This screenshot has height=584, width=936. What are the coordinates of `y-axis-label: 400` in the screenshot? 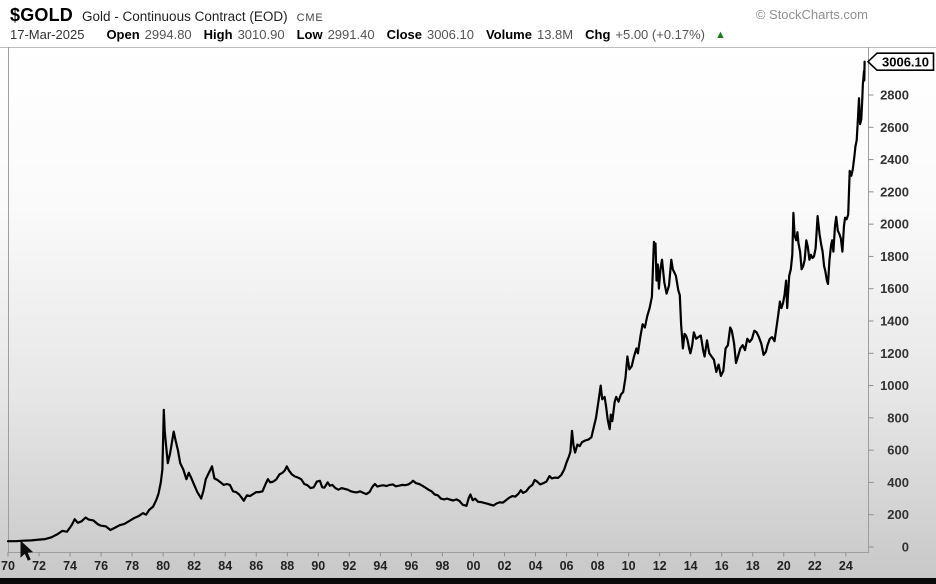 It's located at (898, 482).